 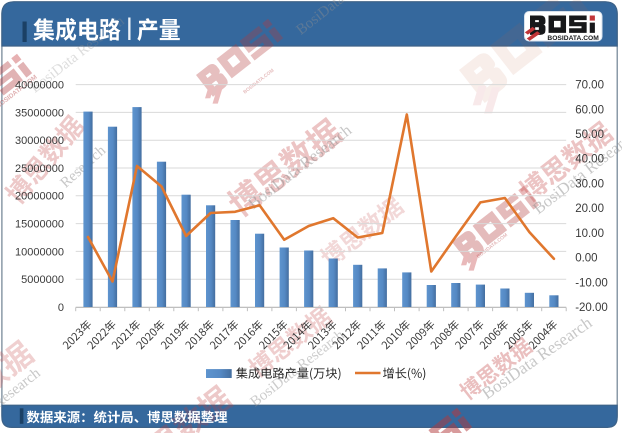 What do you see at coordinates (39, 86) in the screenshot?
I see `svg-text: 40000000` at bounding box center [39, 86].